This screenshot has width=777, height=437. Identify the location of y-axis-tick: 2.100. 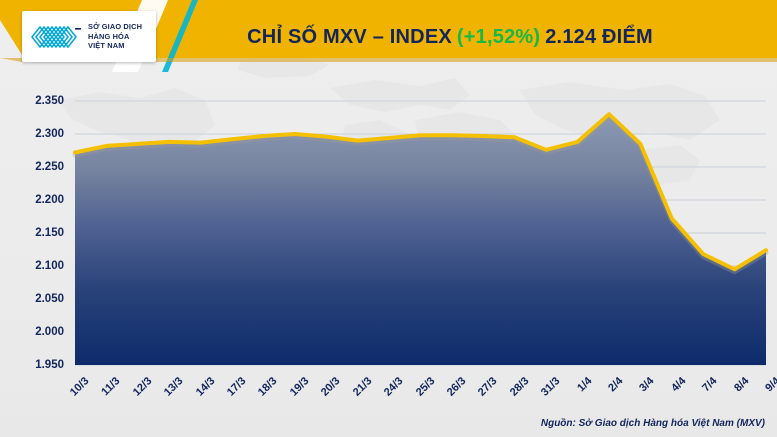
(49, 266).